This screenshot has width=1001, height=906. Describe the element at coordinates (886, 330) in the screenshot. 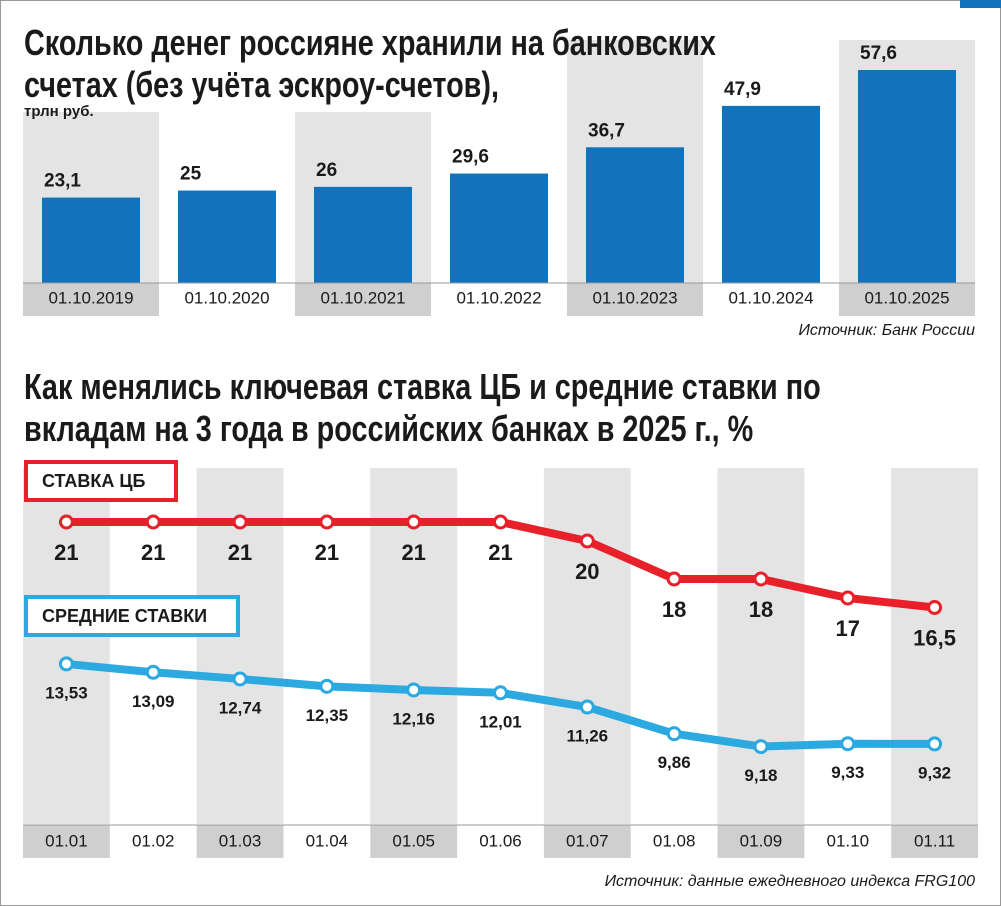

I see `source: Источник: Банк России` at that location.